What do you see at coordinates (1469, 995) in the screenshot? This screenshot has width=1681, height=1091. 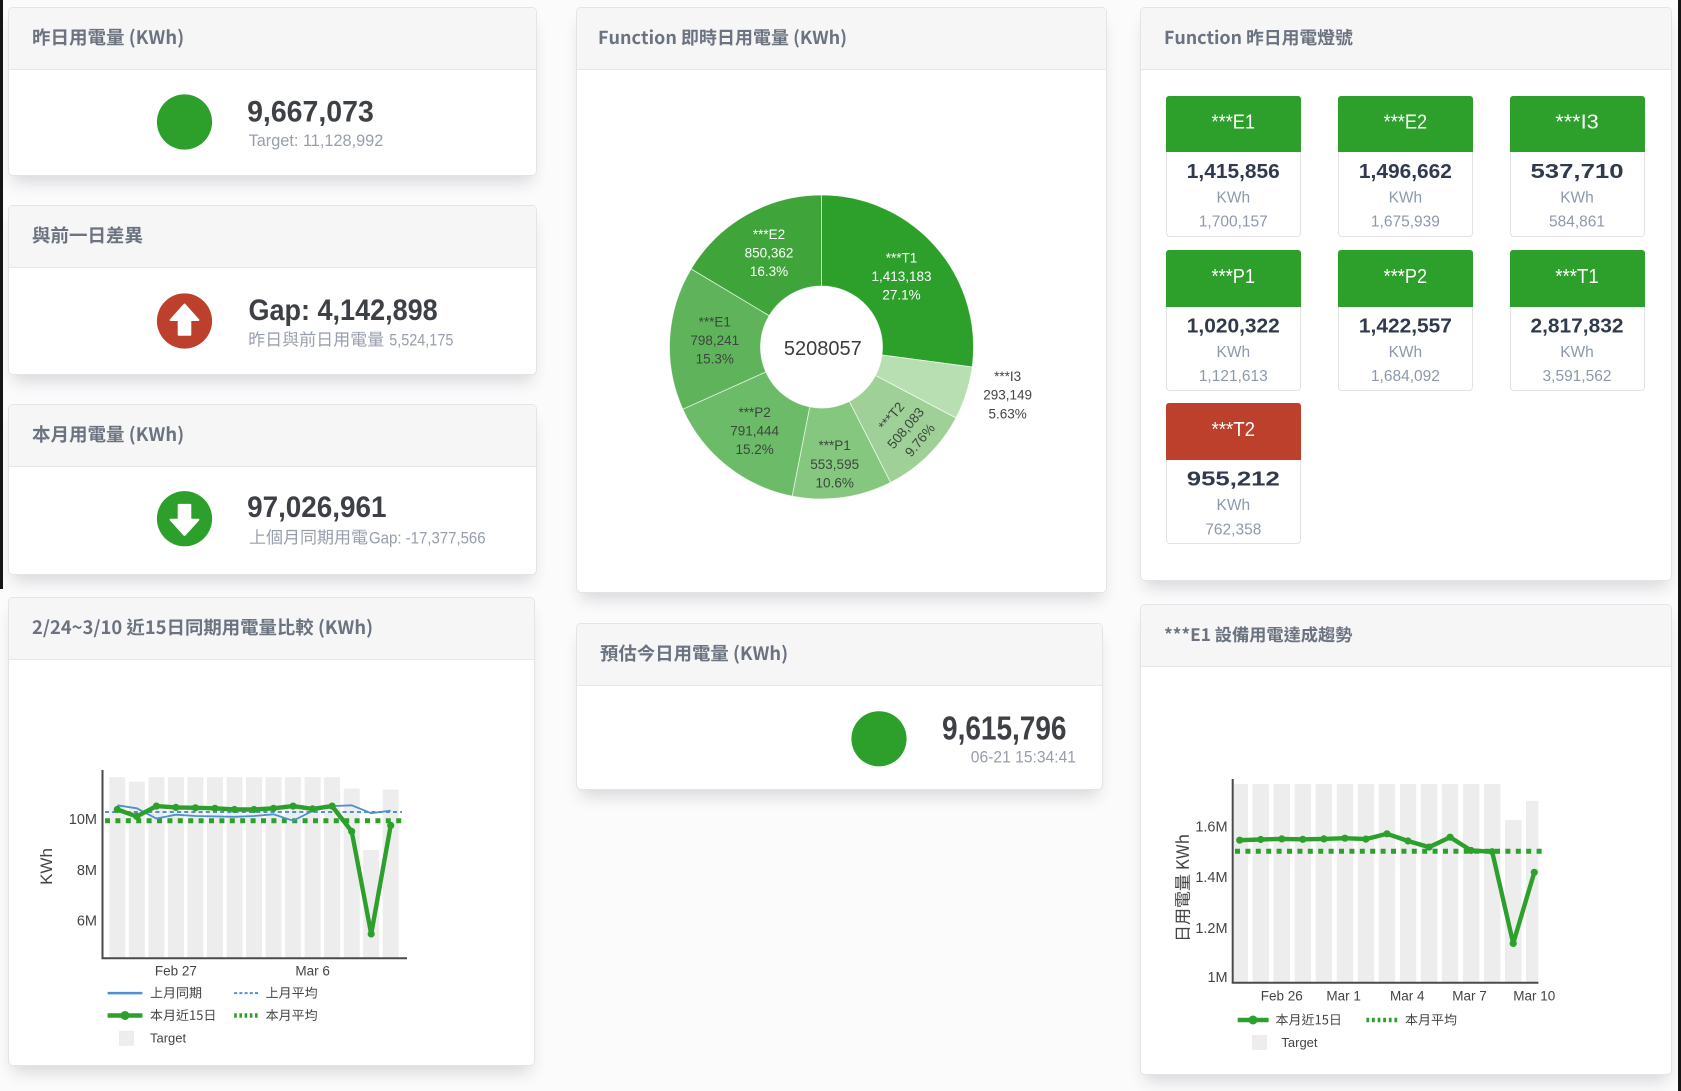 I see `svg-text: Mar 7` at bounding box center [1469, 995].